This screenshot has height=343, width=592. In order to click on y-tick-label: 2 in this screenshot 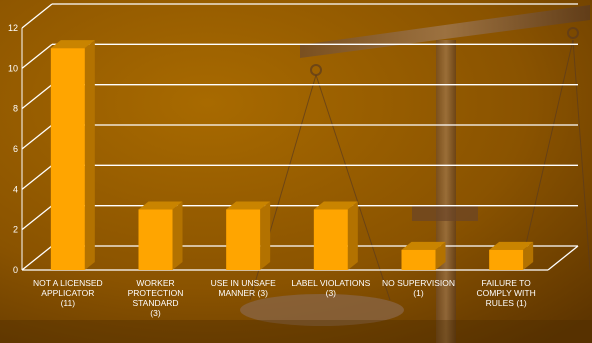, I will do `click(15, 230)`.